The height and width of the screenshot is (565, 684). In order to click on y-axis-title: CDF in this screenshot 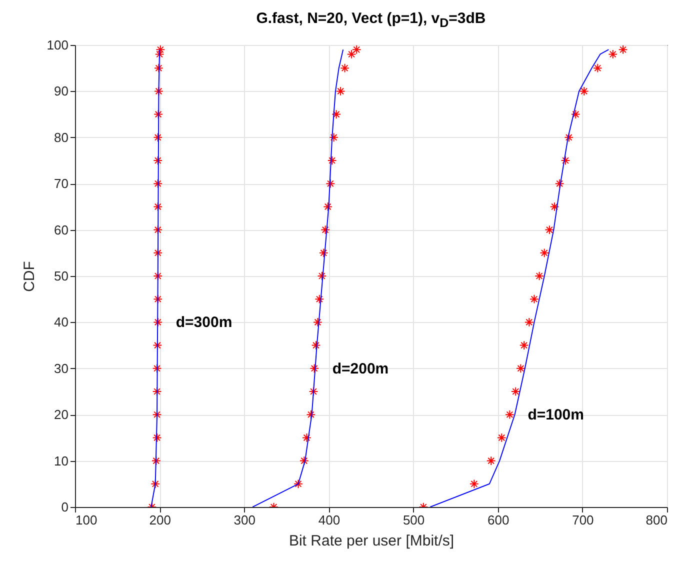, I will do `click(29, 276)`.